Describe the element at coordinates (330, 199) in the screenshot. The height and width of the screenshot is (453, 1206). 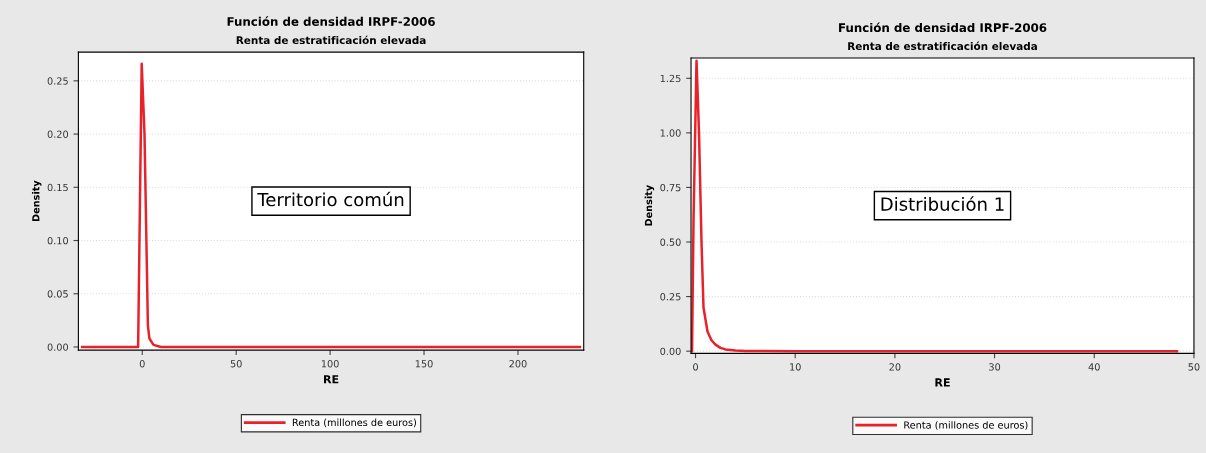
I see `annotation: Territorio común` at that location.